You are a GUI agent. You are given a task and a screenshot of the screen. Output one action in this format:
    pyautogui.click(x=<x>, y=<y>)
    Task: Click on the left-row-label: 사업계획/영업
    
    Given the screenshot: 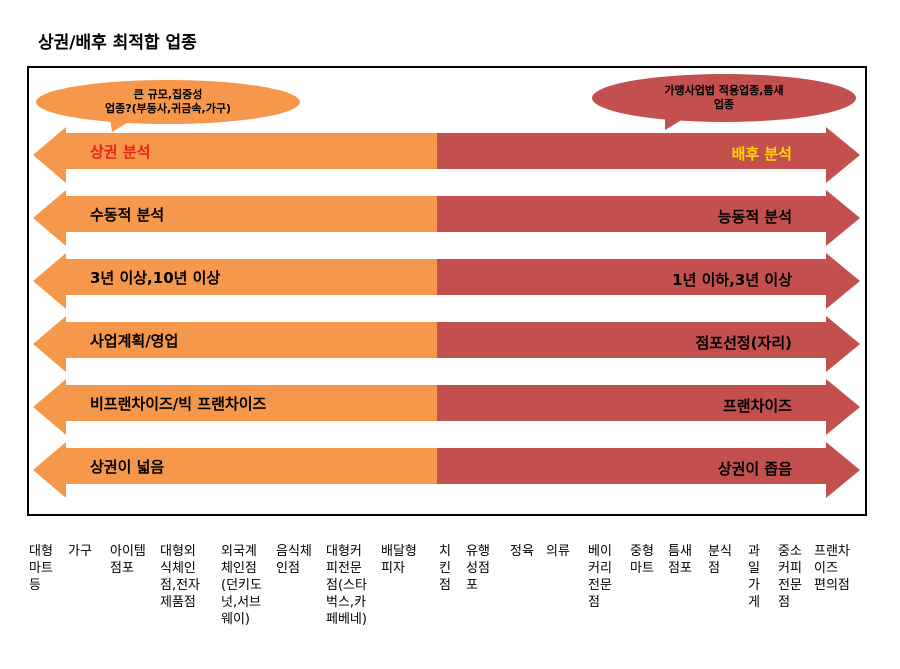 What is the action you would take?
    pyautogui.click(x=134, y=341)
    